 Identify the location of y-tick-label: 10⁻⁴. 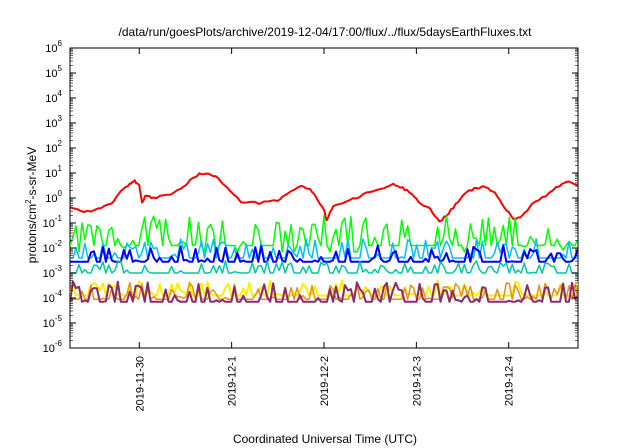
(53, 297).